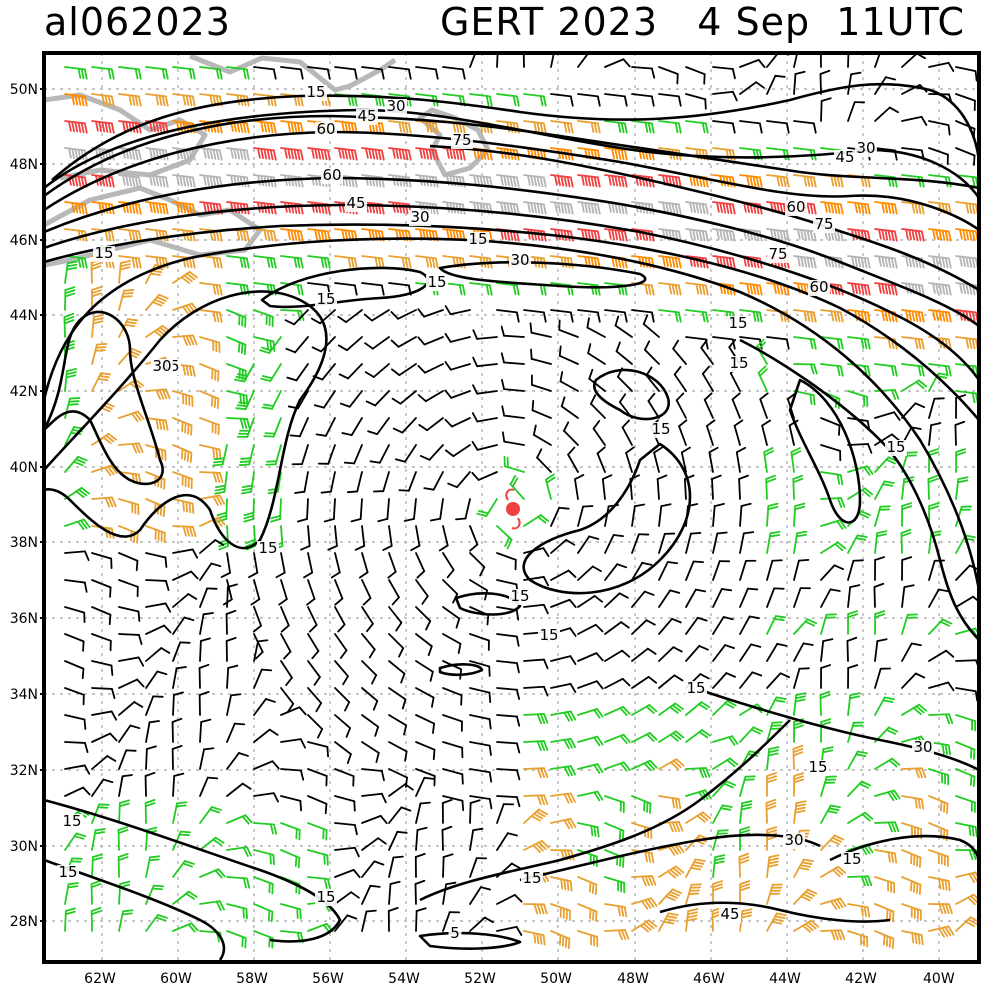 This screenshot has height=989, width=987. Describe the element at coordinates (104, 254) in the screenshot. I see `contour-label-bg` at that location.